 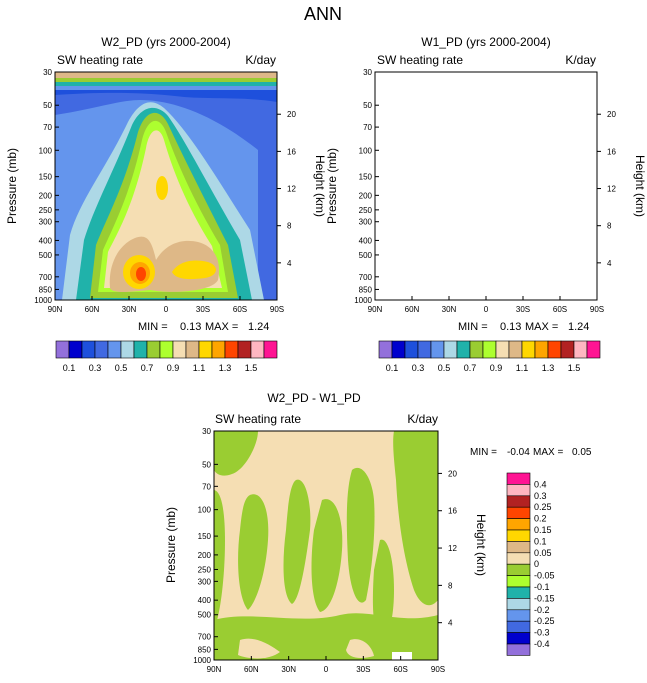 What do you see at coordinates (415, 518) in the screenshot?
I see `fill-green-right` at bounding box center [415, 518].